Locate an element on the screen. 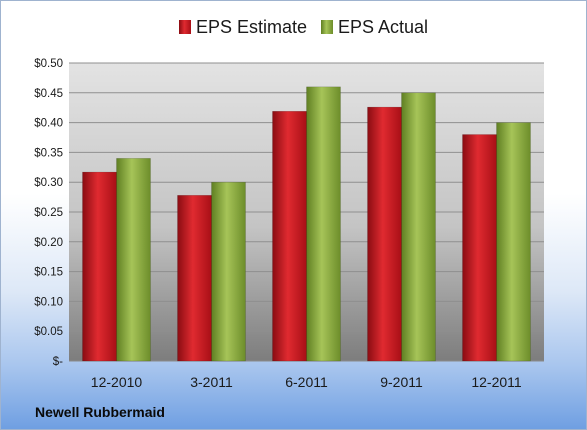  x-axis-categories: 12-2010 3-2011 6-2011 9-2011 12-2011 is located at coordinates (306, 382).